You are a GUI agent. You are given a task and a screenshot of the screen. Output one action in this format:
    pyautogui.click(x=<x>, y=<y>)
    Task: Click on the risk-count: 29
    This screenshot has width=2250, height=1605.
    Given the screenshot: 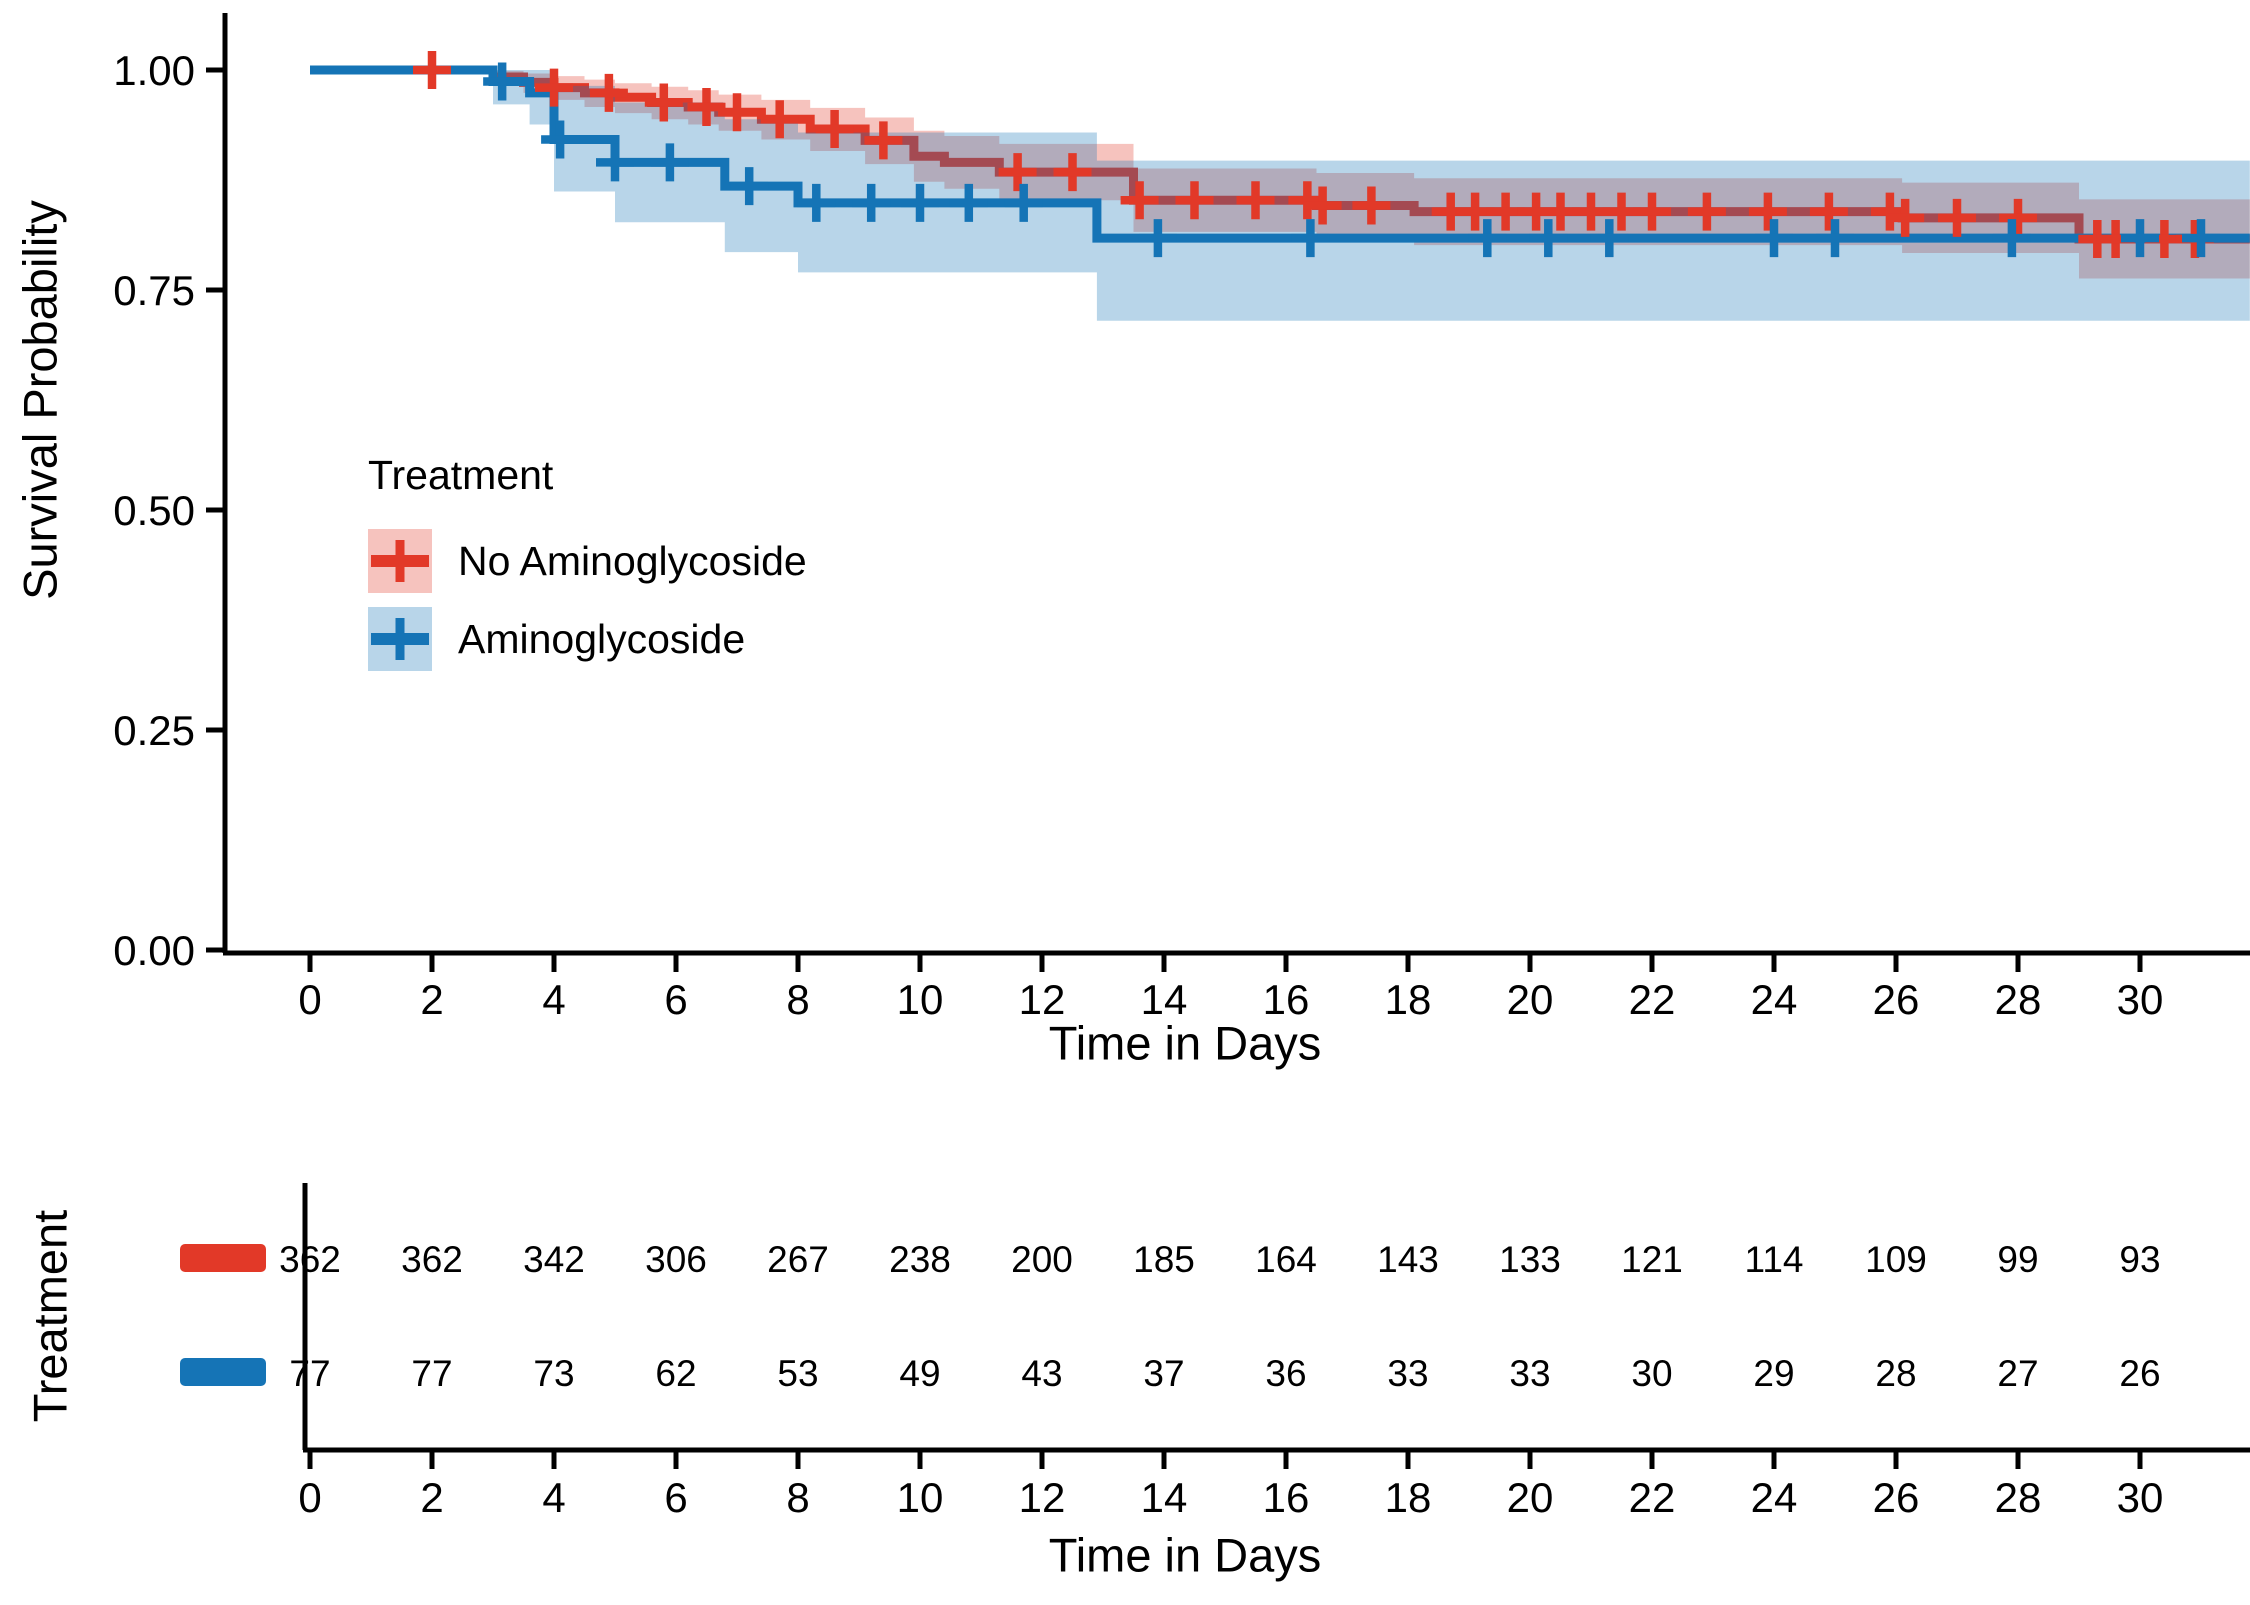 What is the action you would take?
    pyautogui.click(x=1773, y=1373)
    